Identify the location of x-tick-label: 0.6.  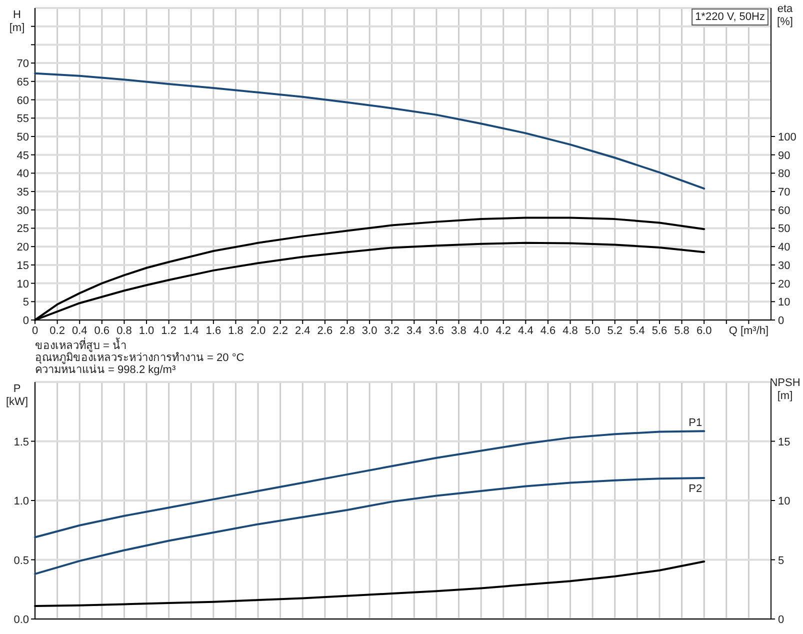
(102, 331).